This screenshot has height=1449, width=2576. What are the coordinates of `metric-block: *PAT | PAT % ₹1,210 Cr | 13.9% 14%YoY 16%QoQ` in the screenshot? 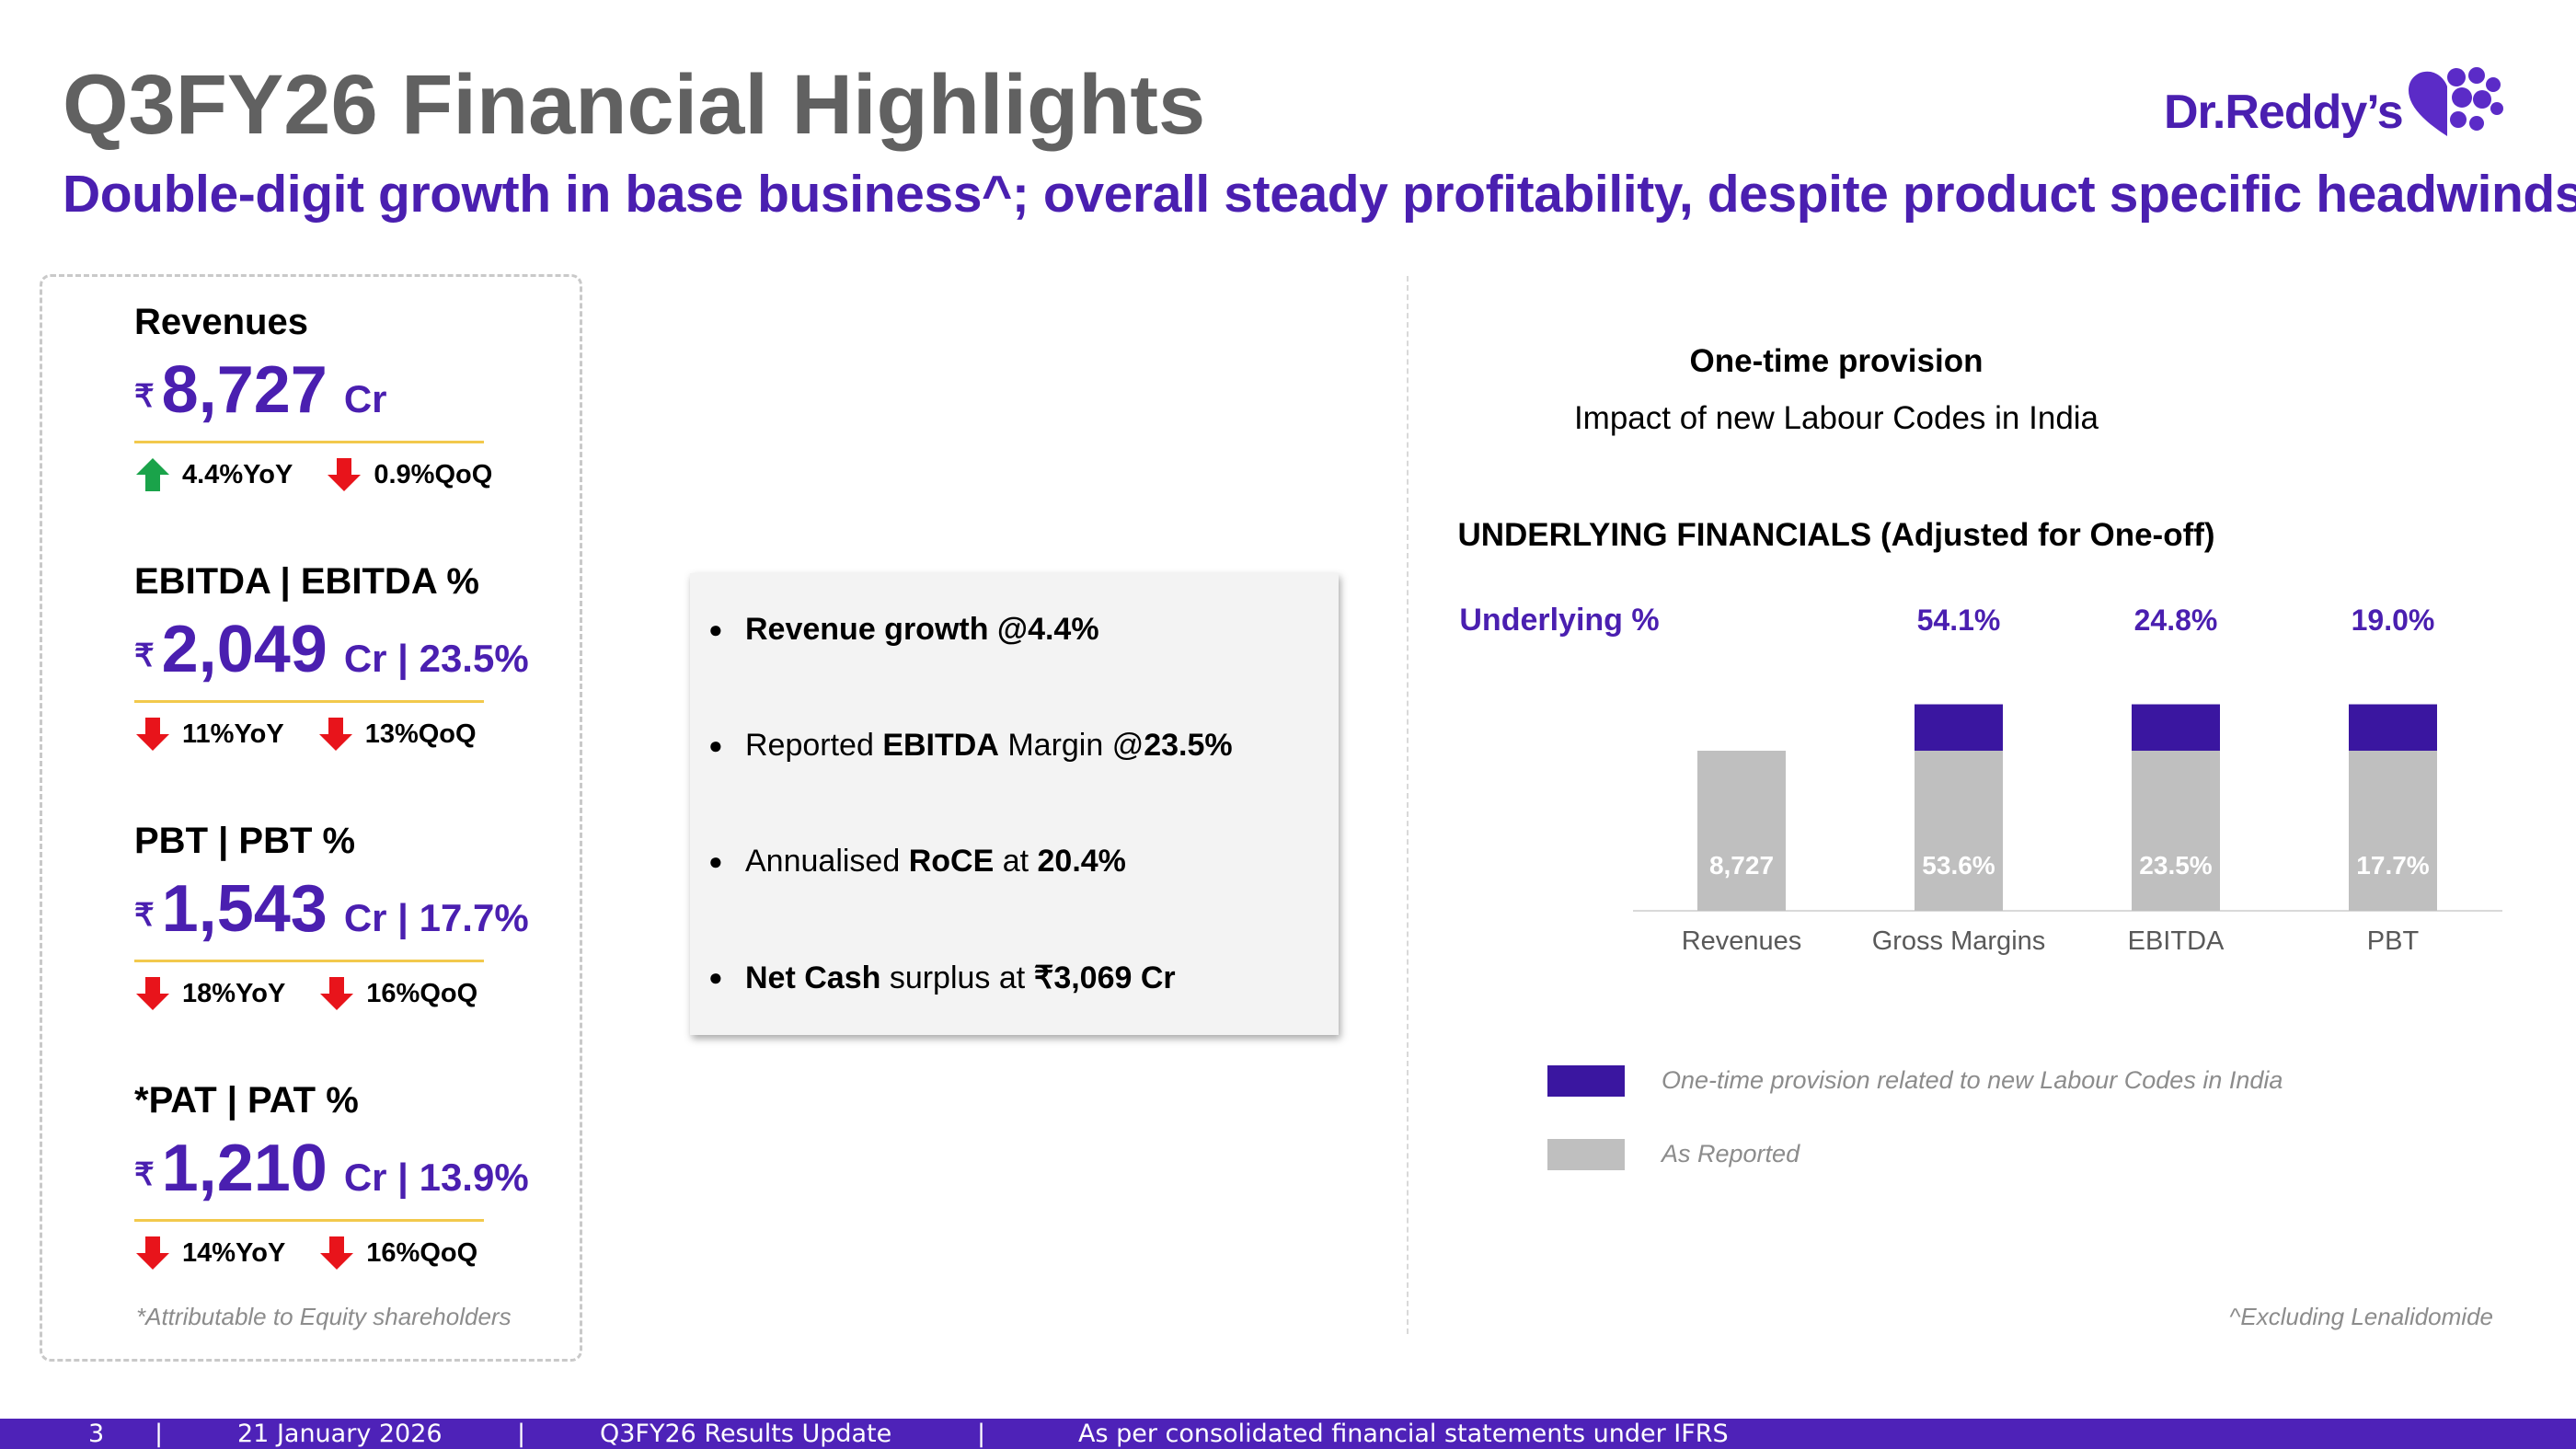 It's located at (355, 1176).